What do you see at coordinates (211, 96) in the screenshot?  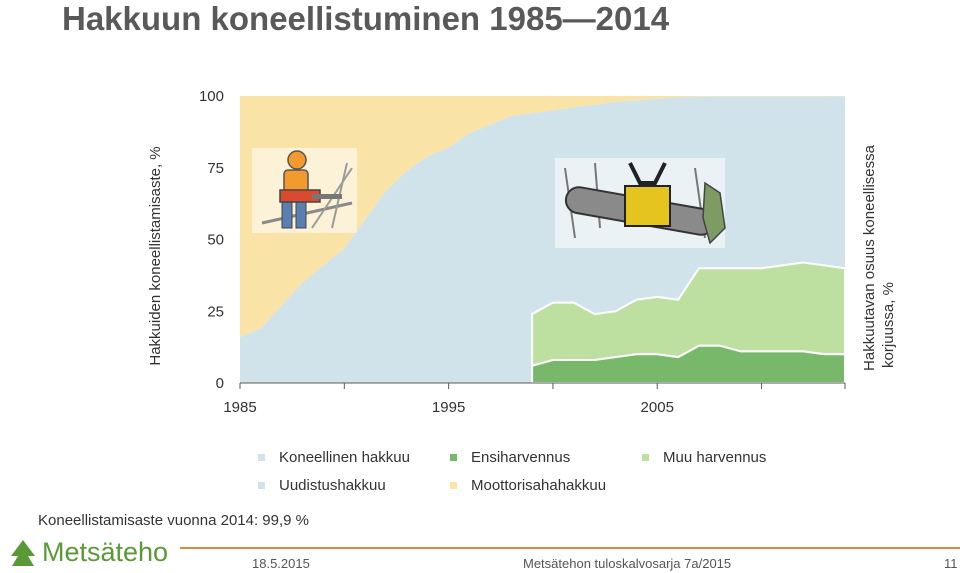 I see `y-tick-label: 100` at bounding box center [211, 96].